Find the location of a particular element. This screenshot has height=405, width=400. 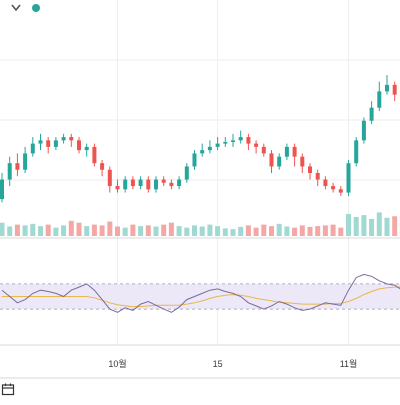

x-tick-label-1: 15 is located at coordinates (218, 364).